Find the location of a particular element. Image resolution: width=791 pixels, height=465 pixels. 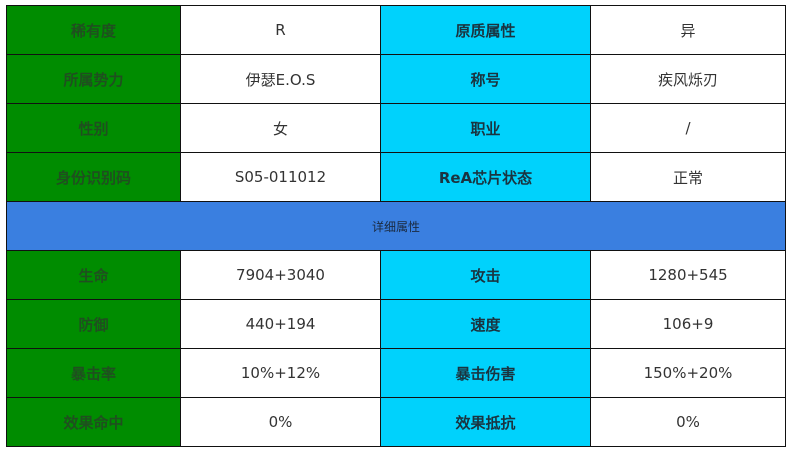

attribute-value: / is located at coordinates (688, 128).